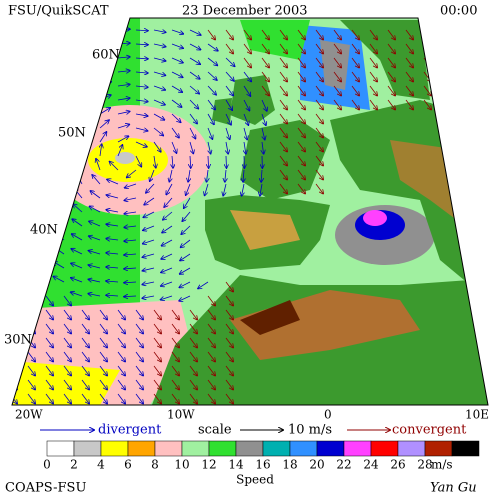 The image size is (500, 500). I want to click on footer-right: Yan Gu, so click(453, 488).